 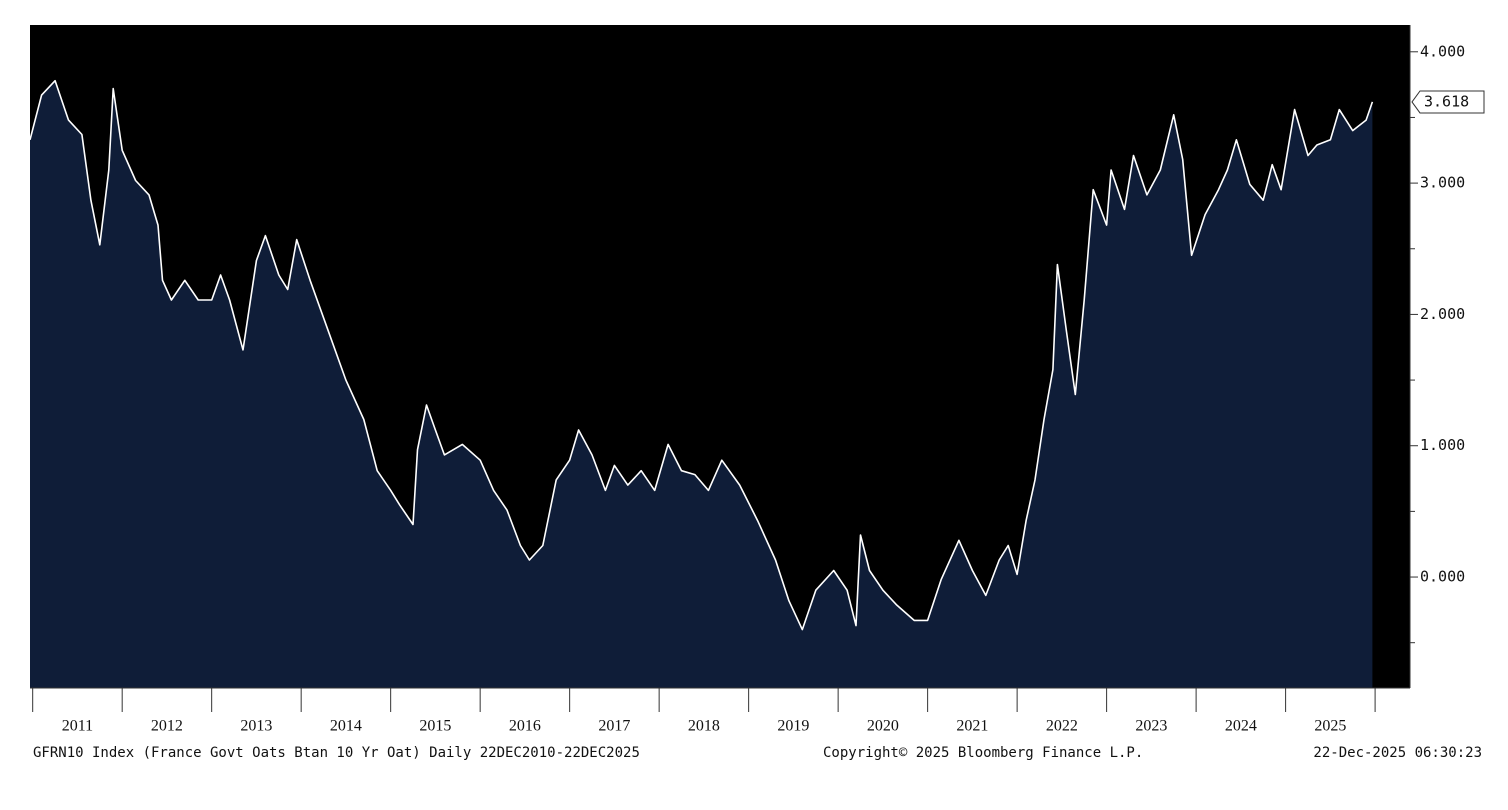 What do you see at coordinates (614, 726) in the screenshot?
I see `x-tick-label: 2017` at bounding box center [614, 726].